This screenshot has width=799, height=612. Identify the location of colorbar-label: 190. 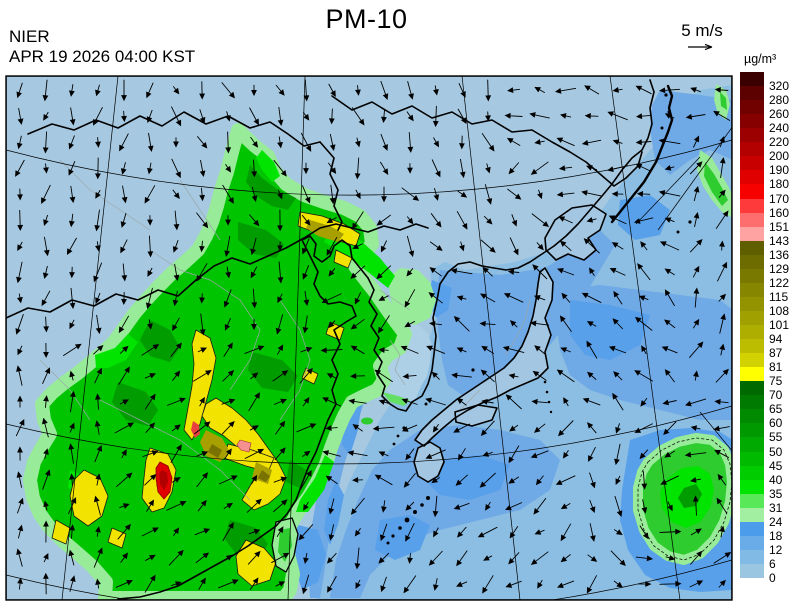
(779, 170).